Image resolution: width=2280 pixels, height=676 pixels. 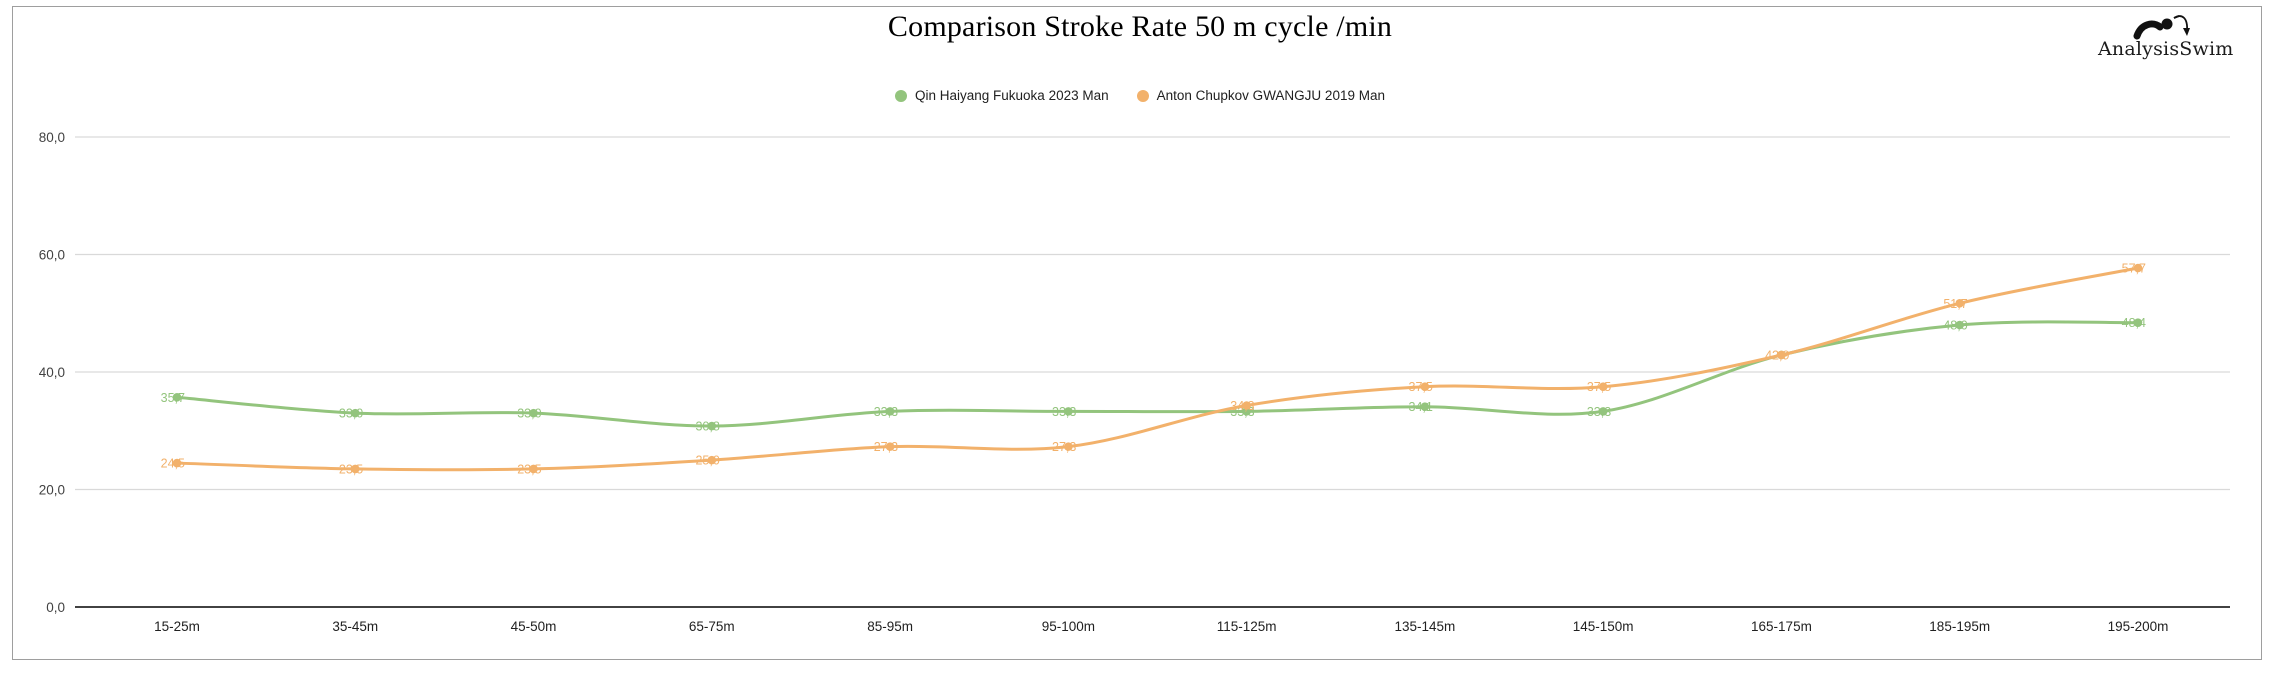 I want to click on x-tick-label: 15-25m, so click(x=177, y=626).